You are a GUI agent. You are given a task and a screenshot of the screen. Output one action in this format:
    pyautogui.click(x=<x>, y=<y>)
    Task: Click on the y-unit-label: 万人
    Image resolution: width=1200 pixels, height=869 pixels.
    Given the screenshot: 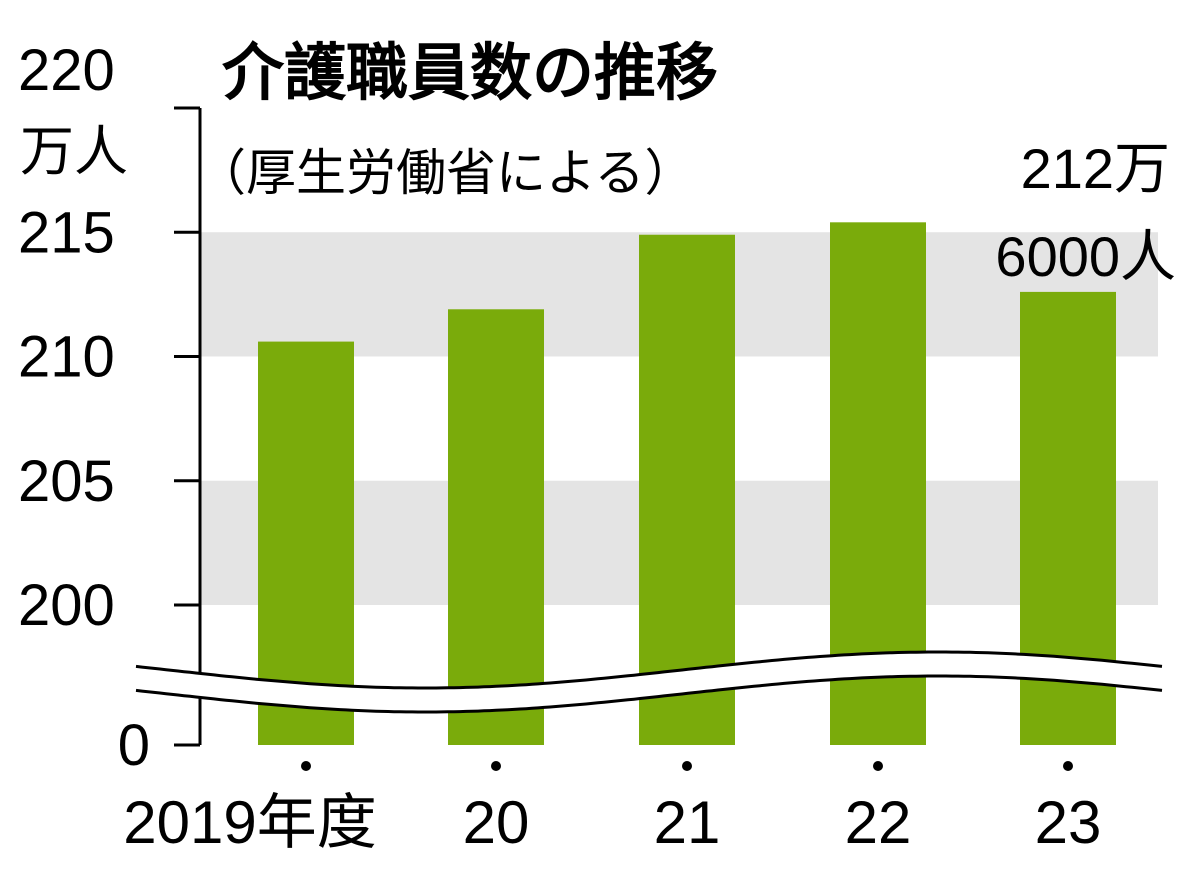 What is the action you would take?
    pyautogui.click(x=74, y=152)
    